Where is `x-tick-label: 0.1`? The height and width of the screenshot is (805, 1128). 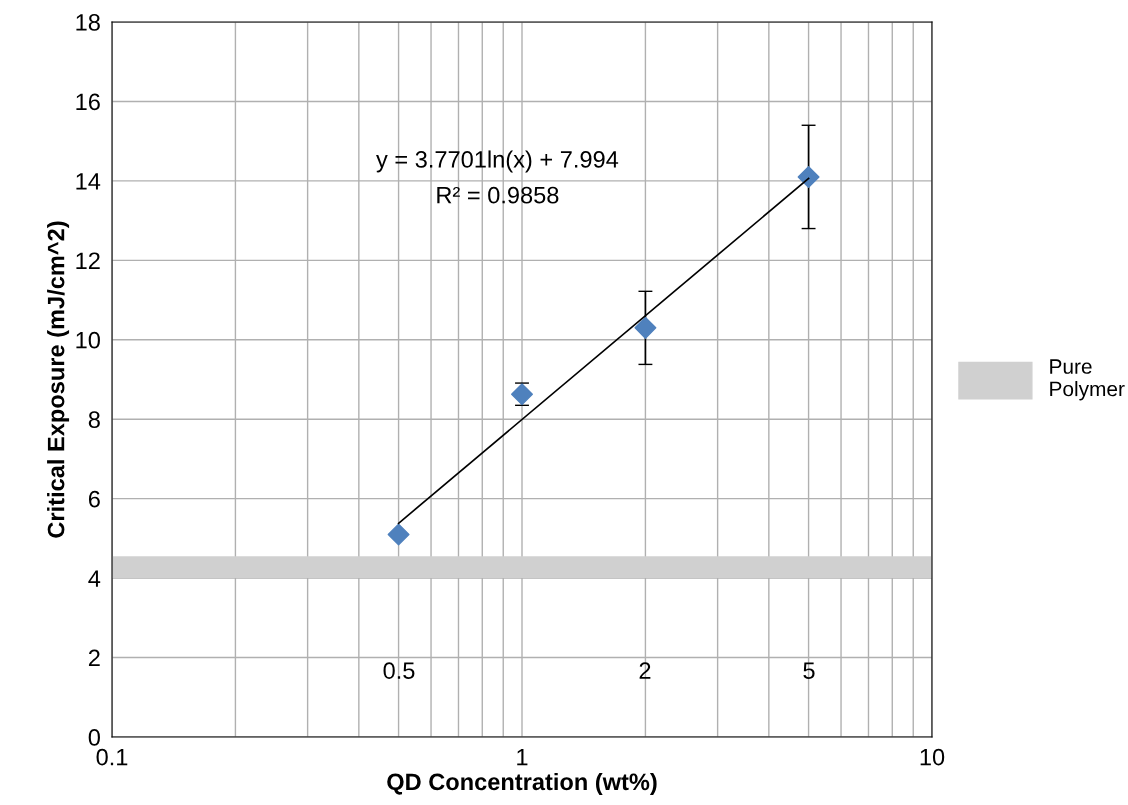
x-tick-label: 0.1 is located at coordinates (112, 757).